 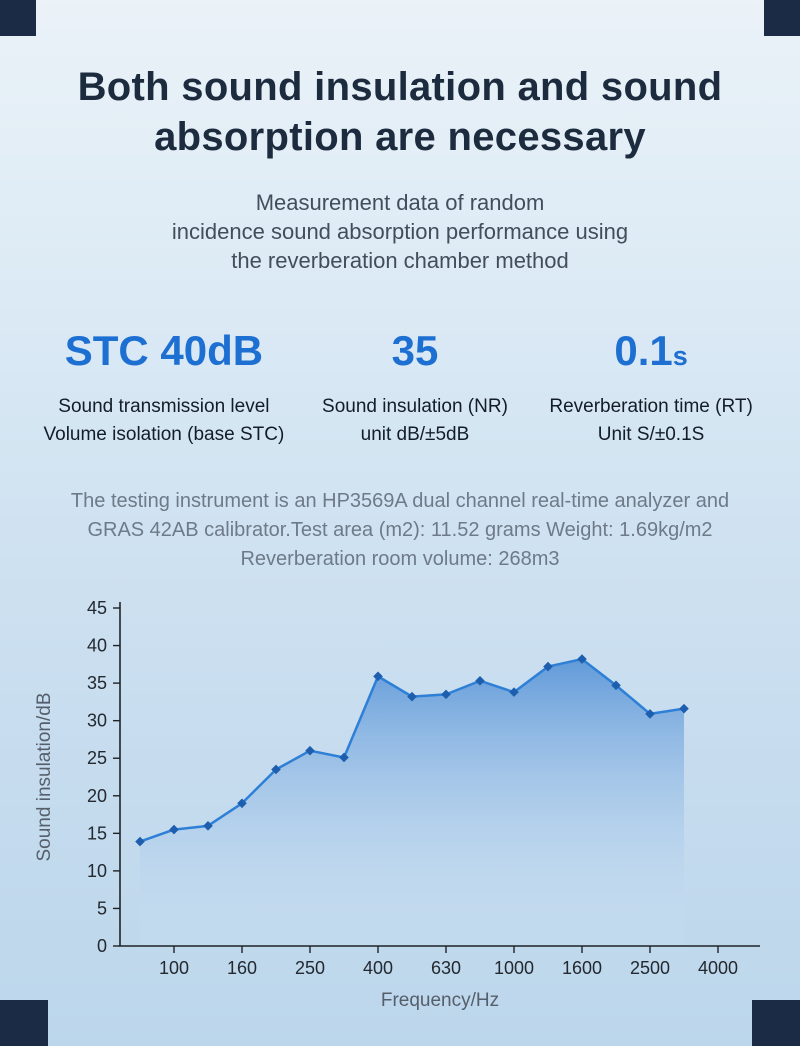 What do you see at coordinates (44, 776) in the screenshot?
I see `y-axis-label: Sound insulation/dB` at bounding box center [44, 776].